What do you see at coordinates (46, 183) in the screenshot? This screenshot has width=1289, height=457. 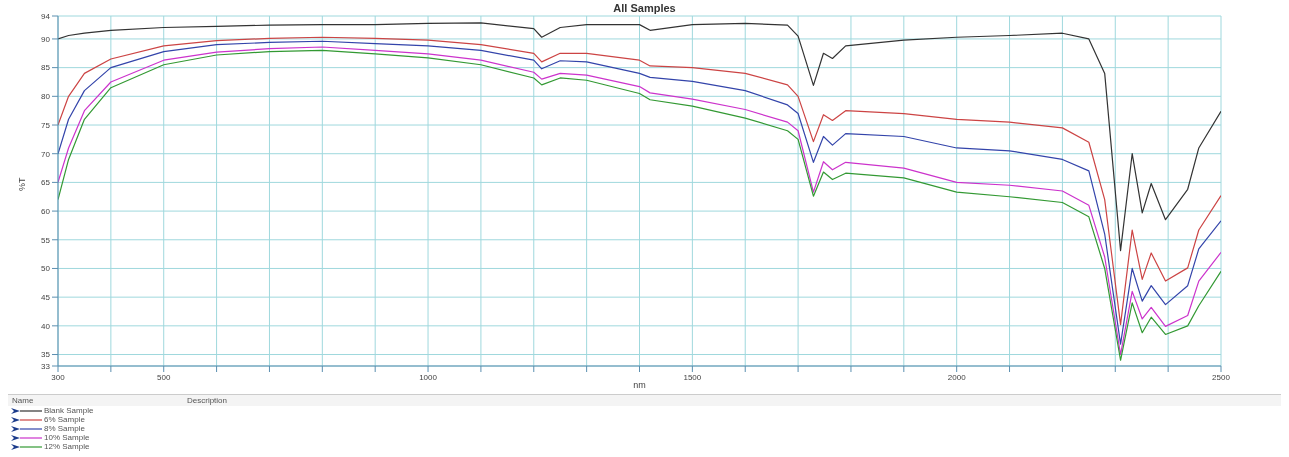 I see `y-tick-label: 65` at bounding box center [46, 183].